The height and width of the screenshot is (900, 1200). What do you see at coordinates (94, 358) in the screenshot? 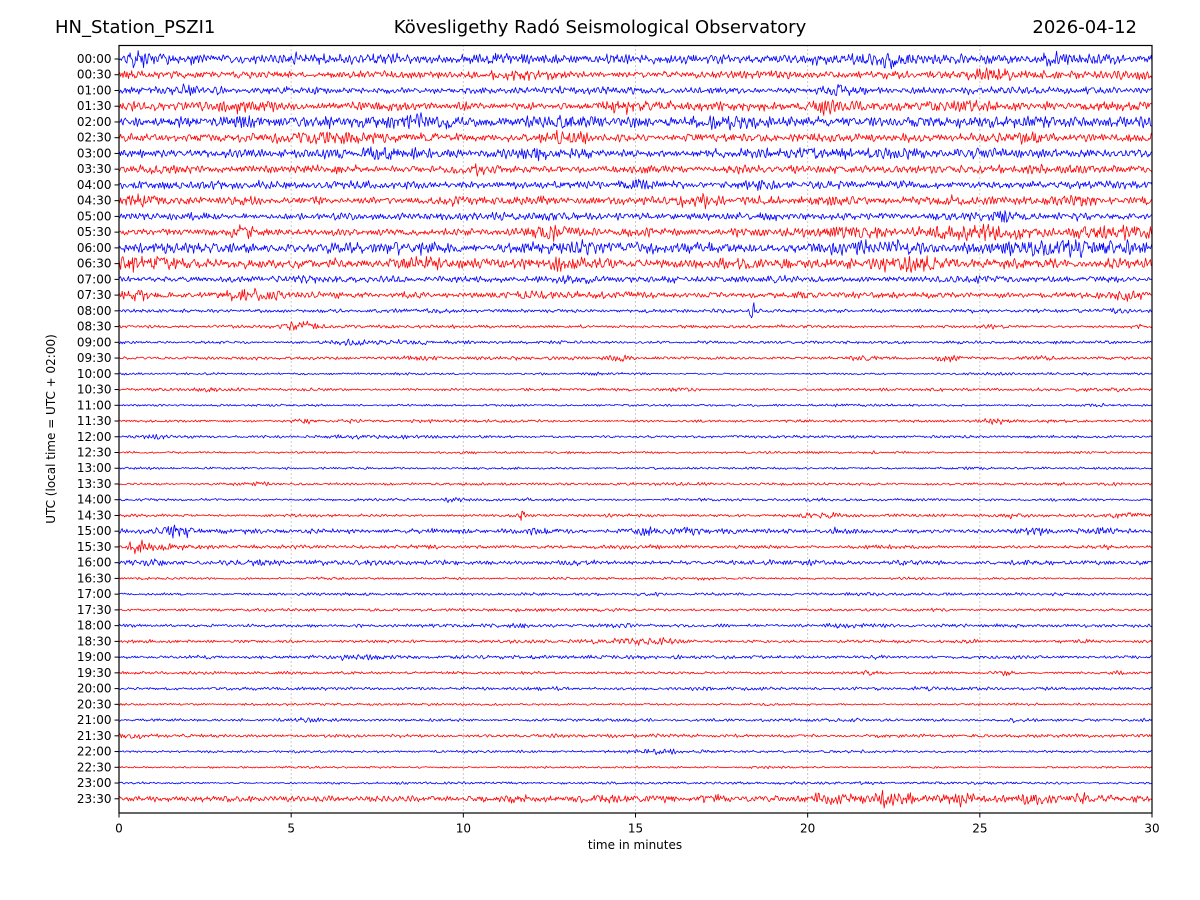
I see `y-tick-label: 09:30` at bounding box center [94, 358].